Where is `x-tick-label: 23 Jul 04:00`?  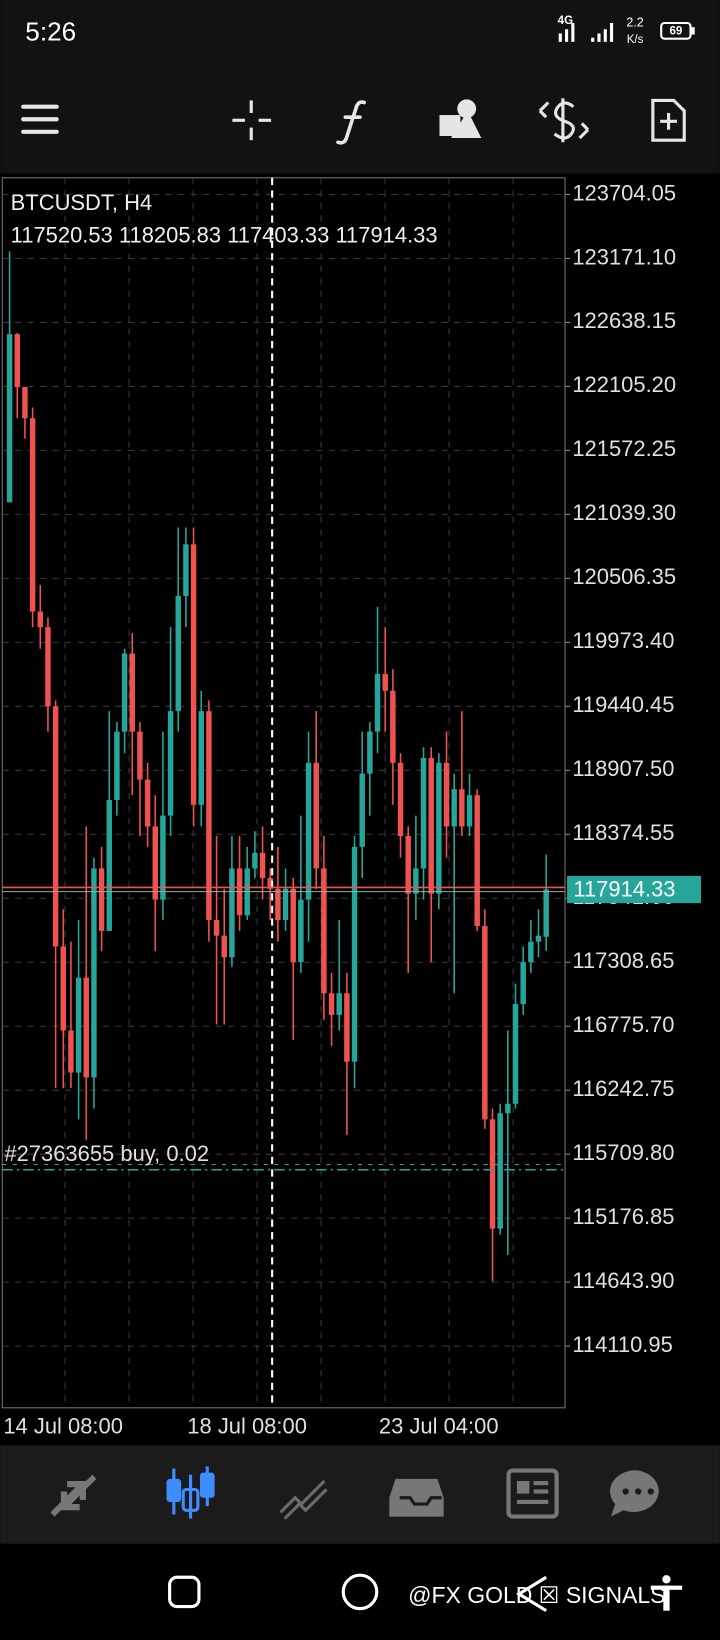 x-tick-label: 23 Jul 04:00 is located at coordinates (439, 1425).